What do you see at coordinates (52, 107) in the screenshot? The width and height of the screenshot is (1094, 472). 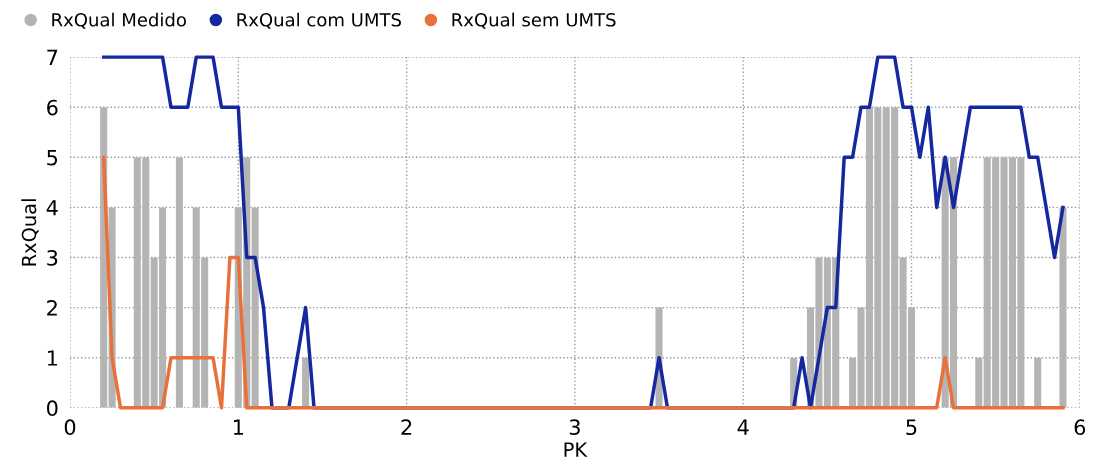 I see `y-tick-label: 6` at bounding box center [52, 107].